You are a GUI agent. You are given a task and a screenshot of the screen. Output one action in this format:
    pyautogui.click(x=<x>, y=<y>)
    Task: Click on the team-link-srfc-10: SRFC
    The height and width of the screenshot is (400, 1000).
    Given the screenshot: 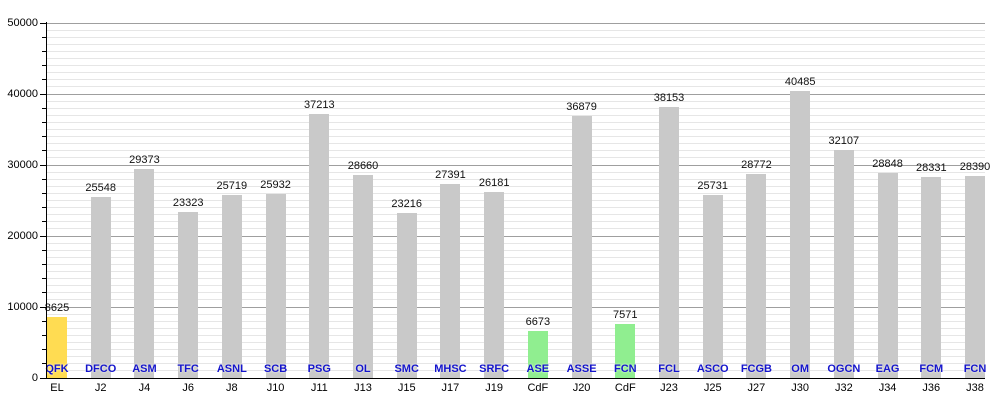 What is the action you would take?
    pyautogui.click(x=494, y=369)
    